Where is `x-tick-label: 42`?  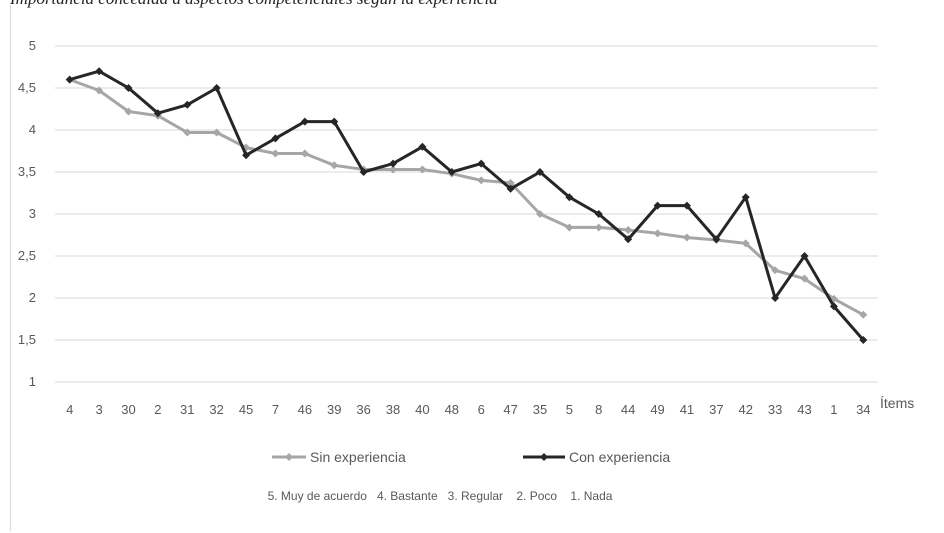 x-tick-label: 42 is located at coordinates (745, 409).